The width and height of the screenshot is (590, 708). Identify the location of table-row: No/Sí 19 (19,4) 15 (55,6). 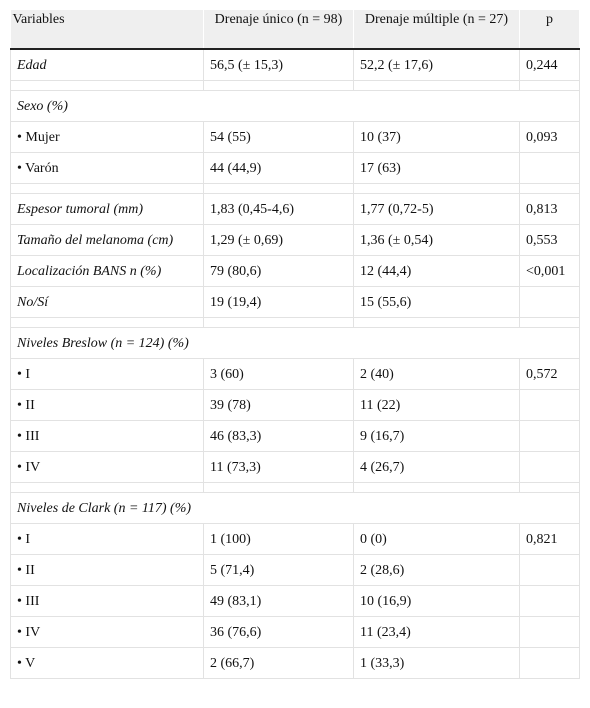
(295, 302).